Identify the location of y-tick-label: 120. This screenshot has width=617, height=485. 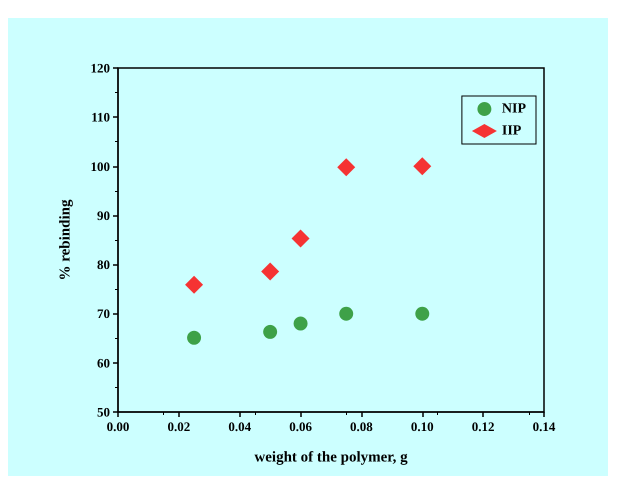
(100, 68).